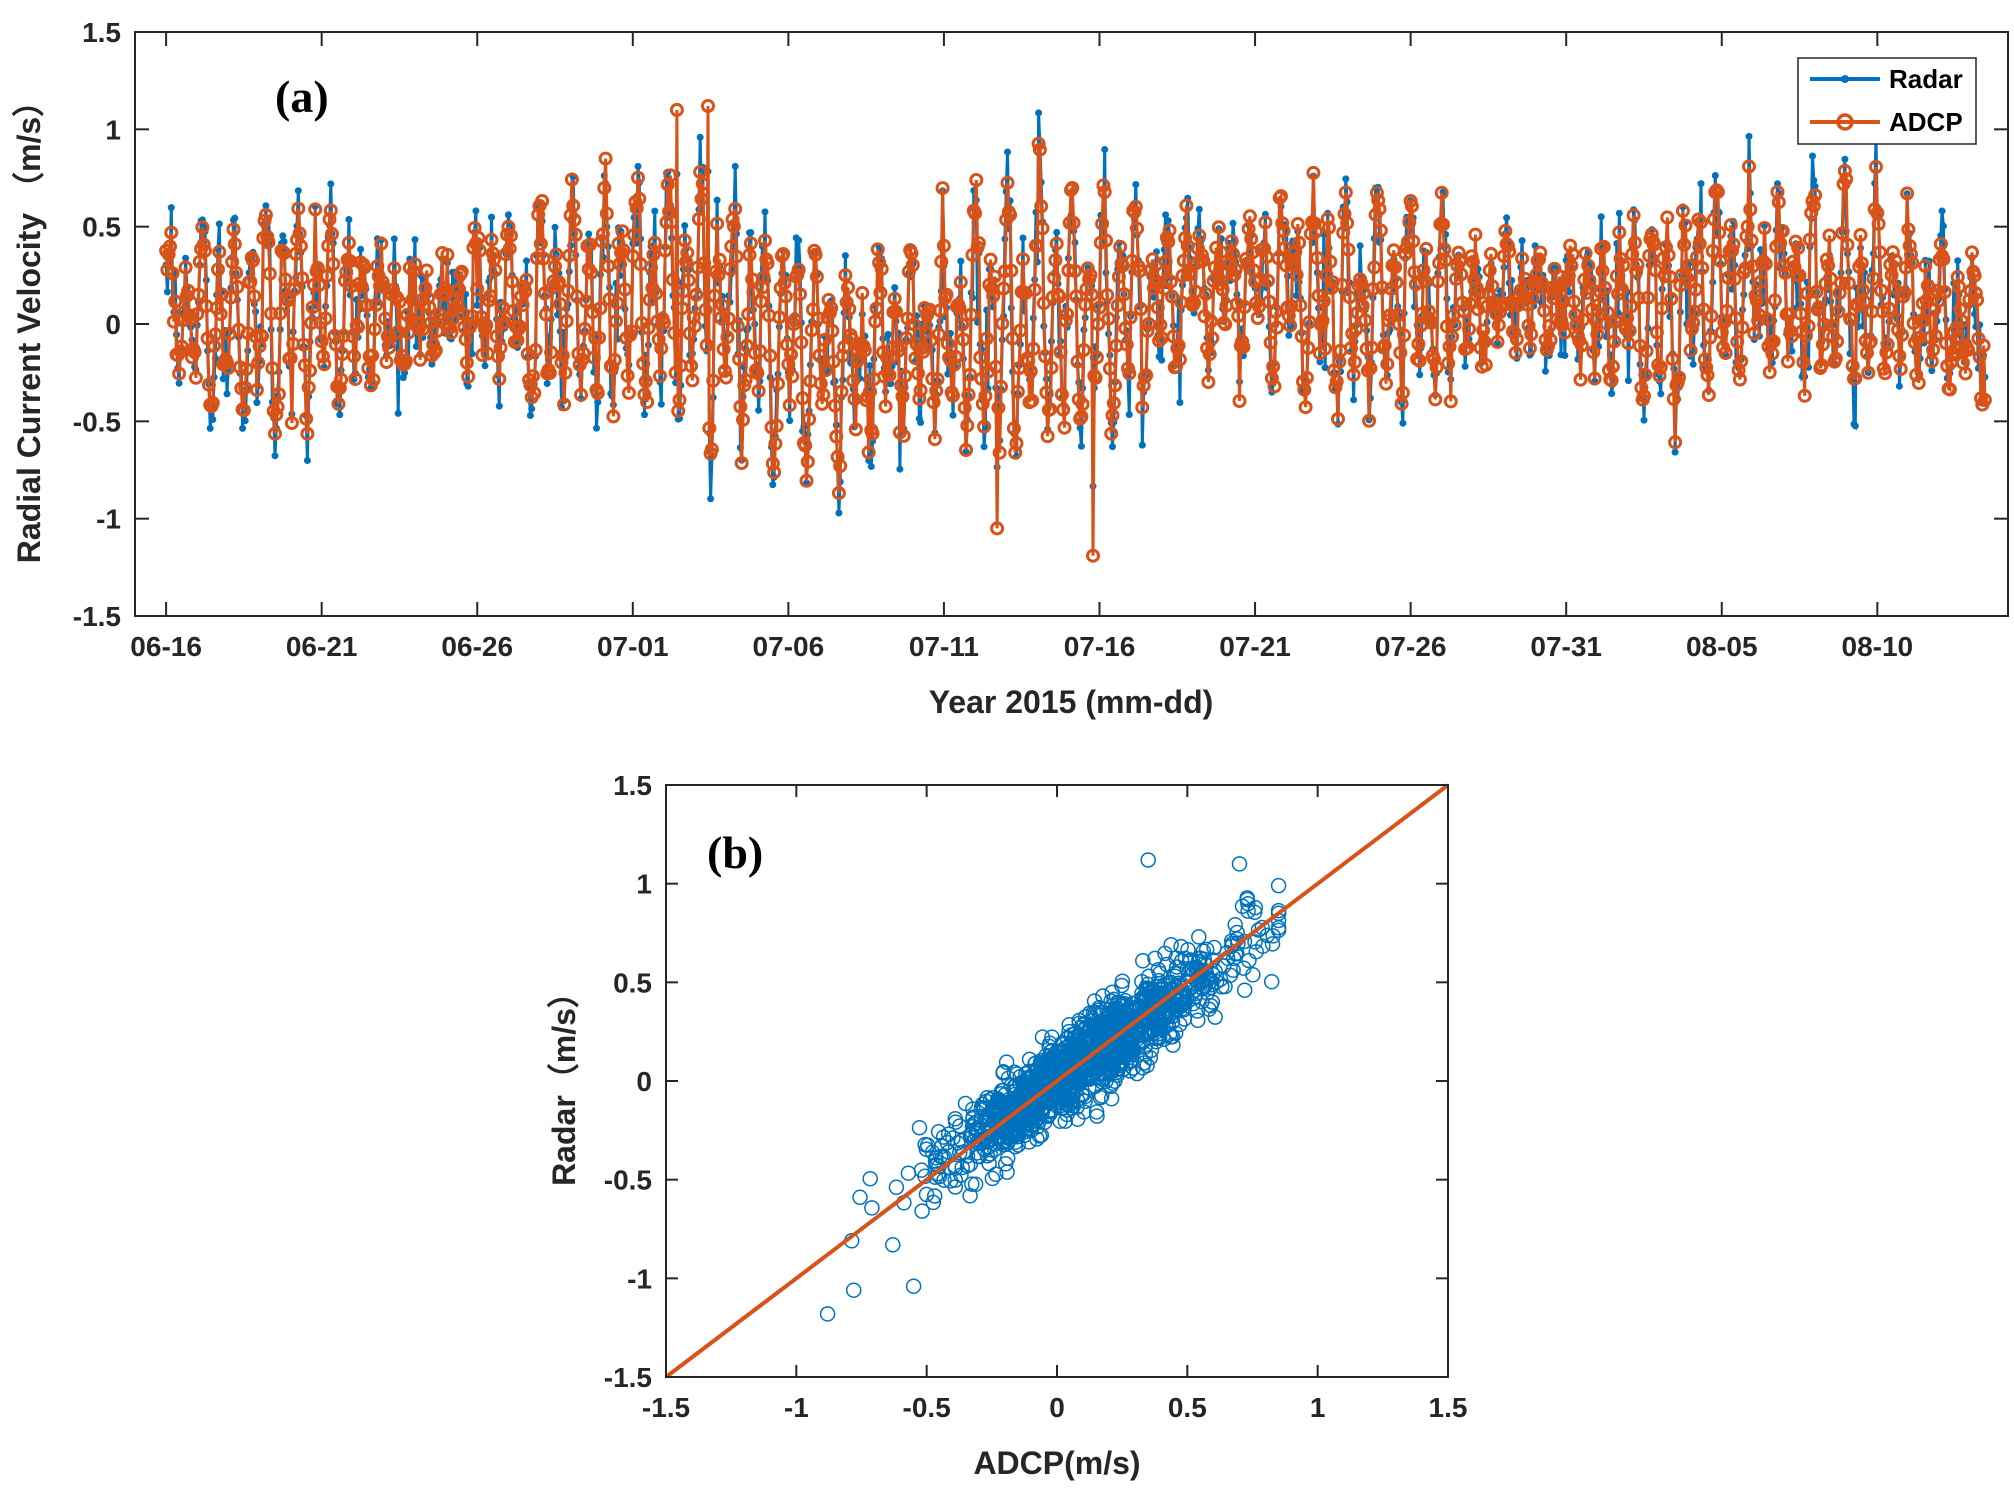 This screenshot has height=1489, width=2014. What do you see at coordinates (632, 982) in the screenshot?
I see `y-tick-label-b: 0.5` at bounding box center [632, 982].